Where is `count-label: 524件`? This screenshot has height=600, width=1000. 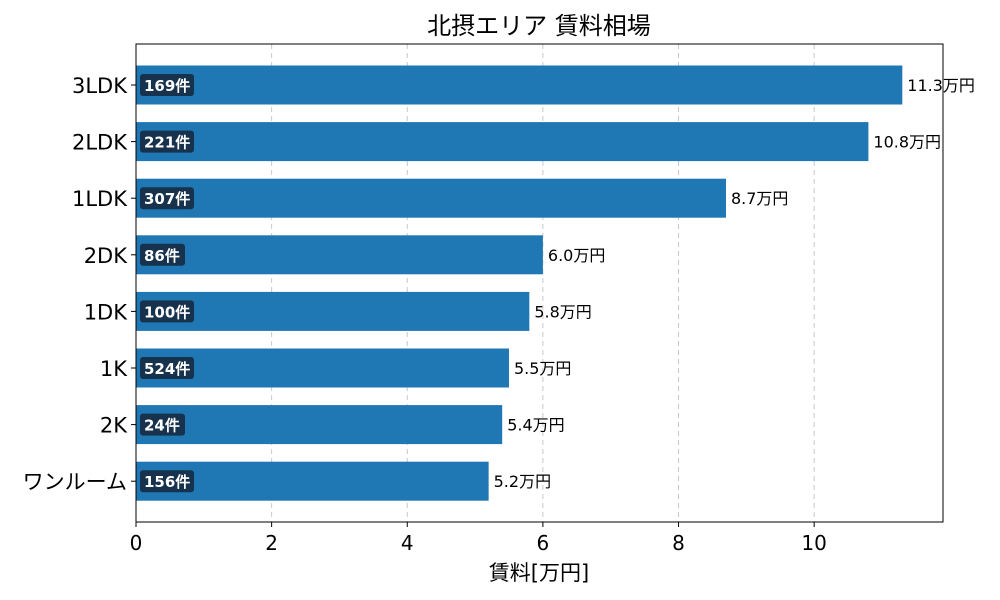
count-label: 524件 is located at coordinates (167, 369).